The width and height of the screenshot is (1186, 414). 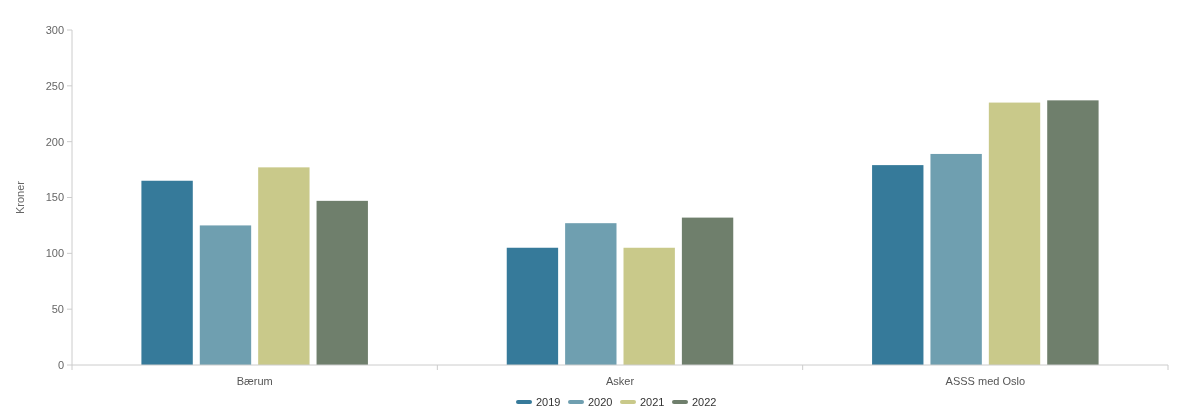 What do you see at coordinates (600, 401) in the screenshot?
I see `legend-label: 2020` at bounding box center [600, 401].